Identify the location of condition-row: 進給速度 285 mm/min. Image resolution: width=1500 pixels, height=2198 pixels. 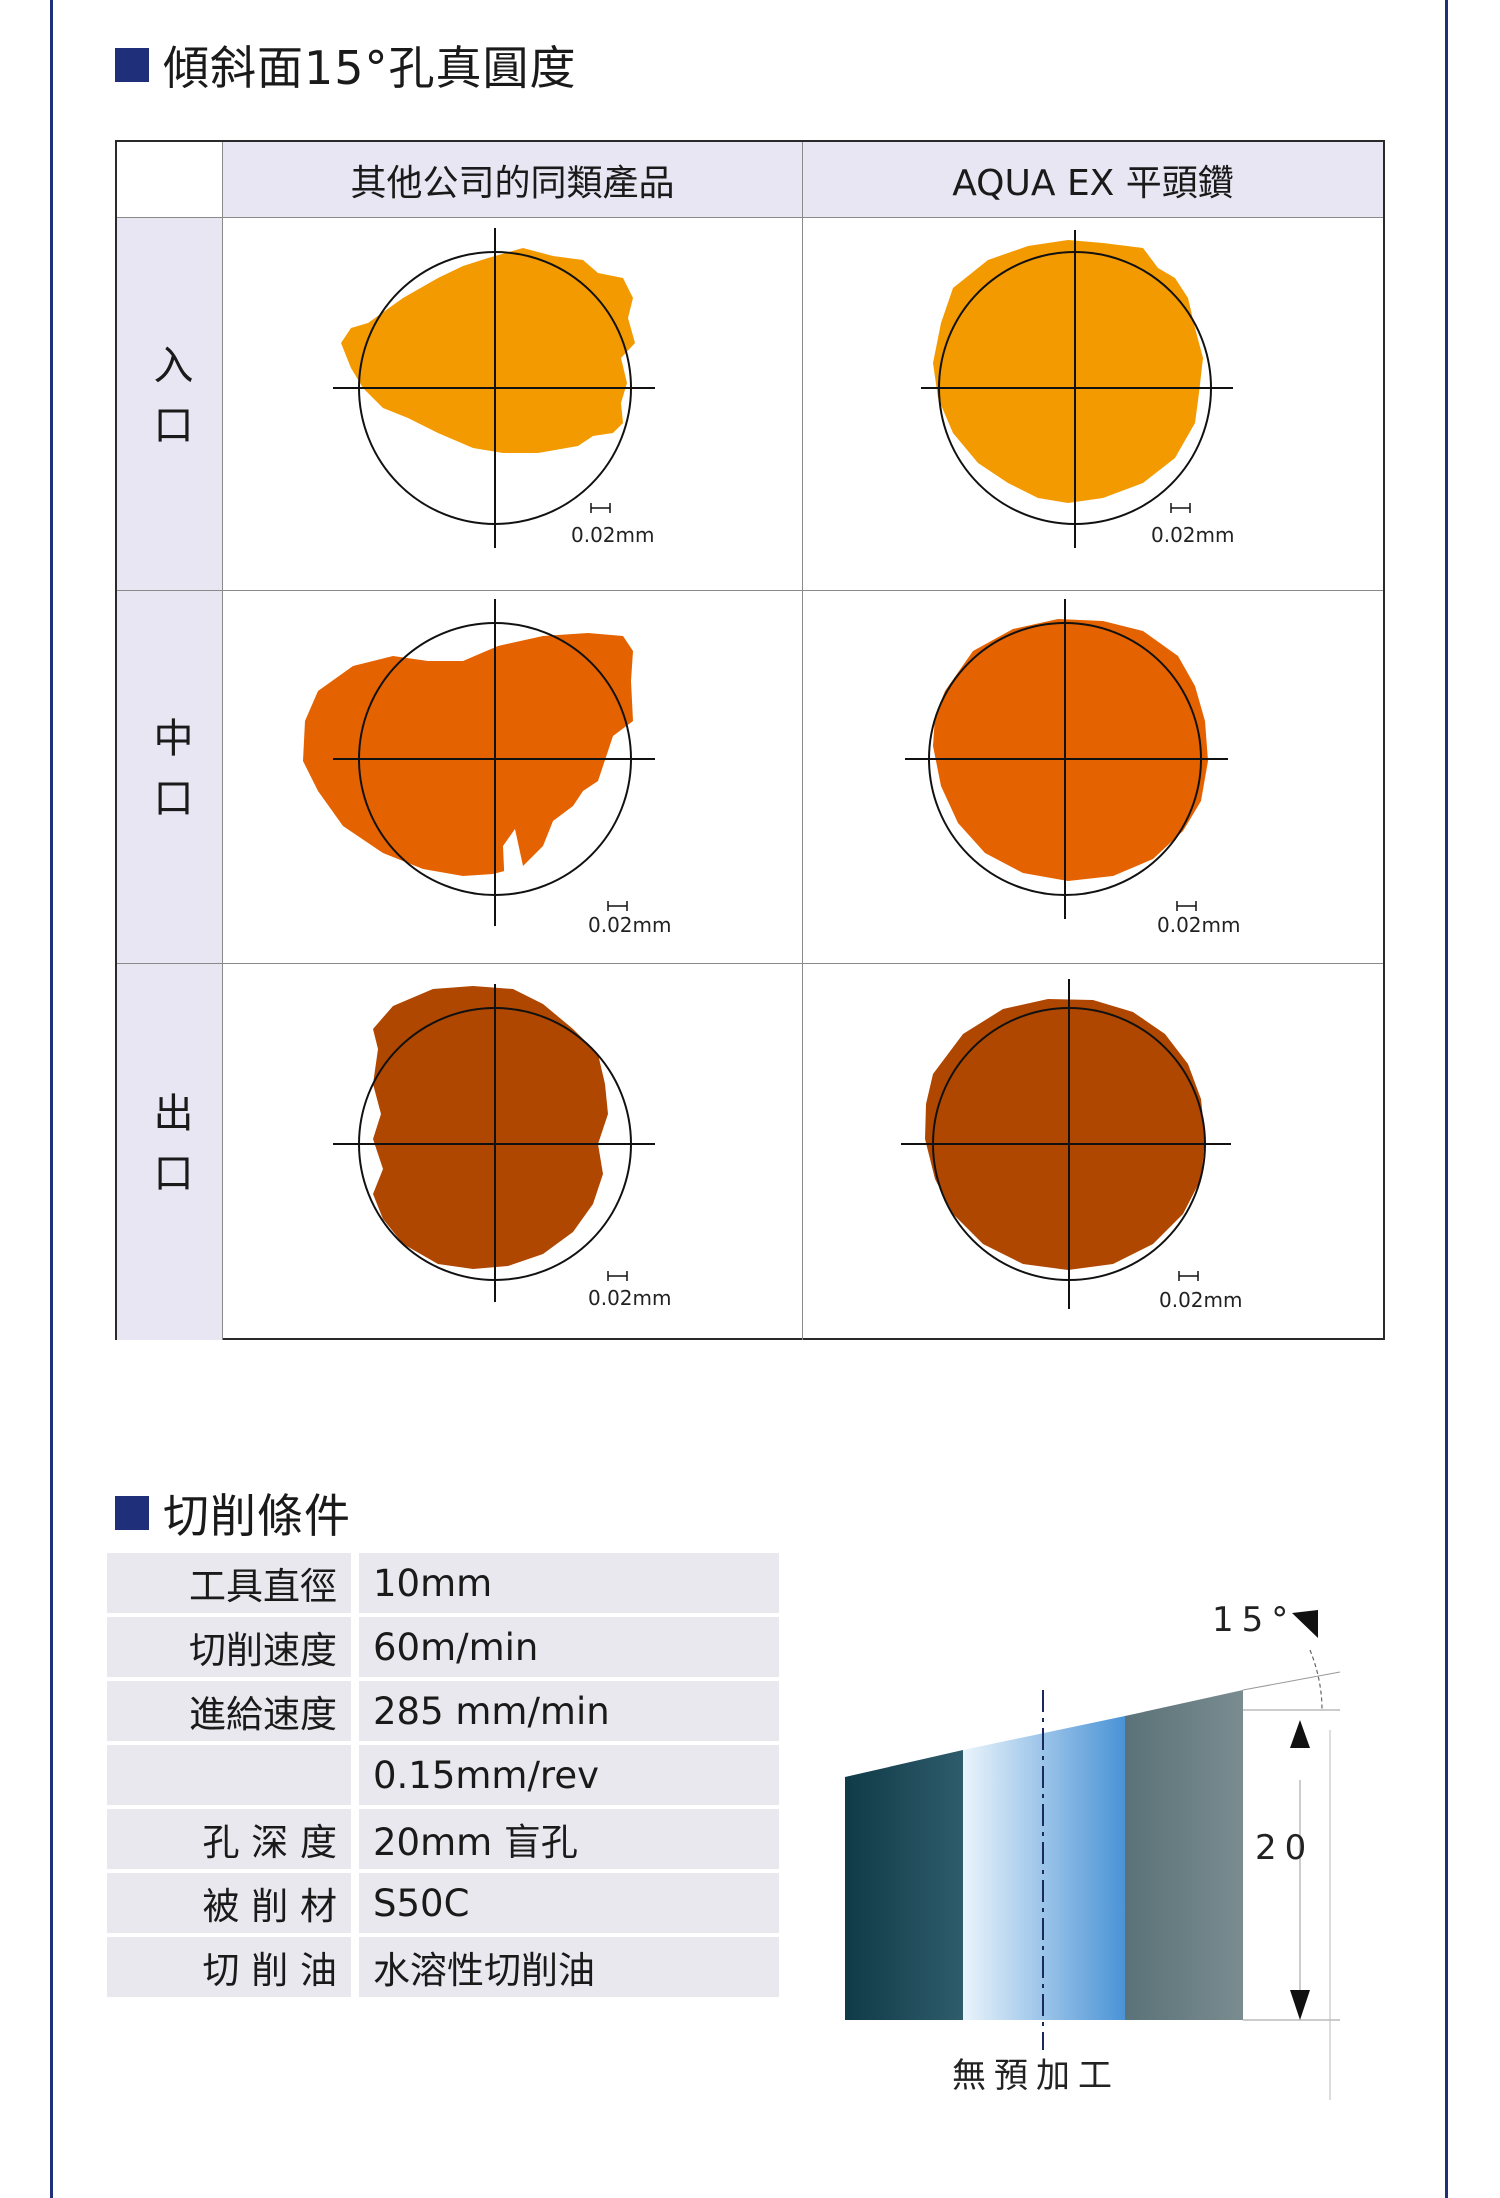
(443, 1711).